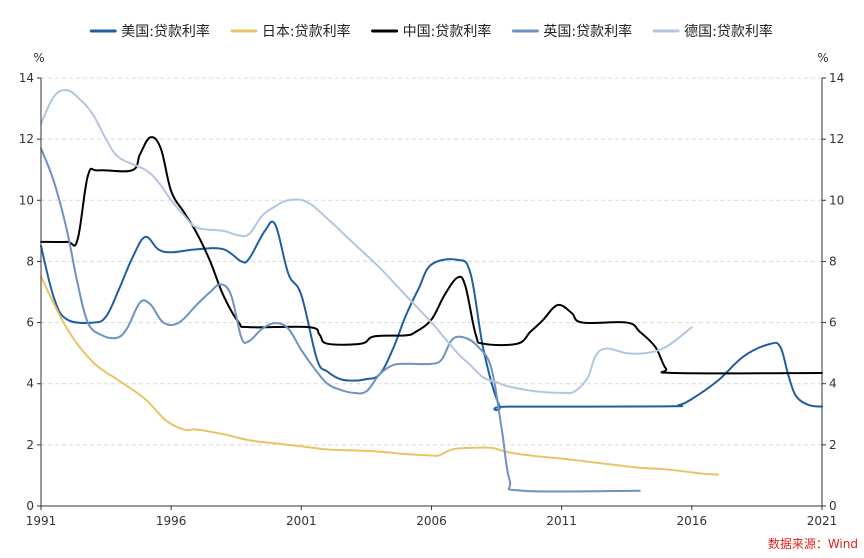 The width and height of the screenshot is (864, 558). Describe the element at coordinates (836, 200) in the screenshot. I see `y-tick-label-right: 10` at that location.